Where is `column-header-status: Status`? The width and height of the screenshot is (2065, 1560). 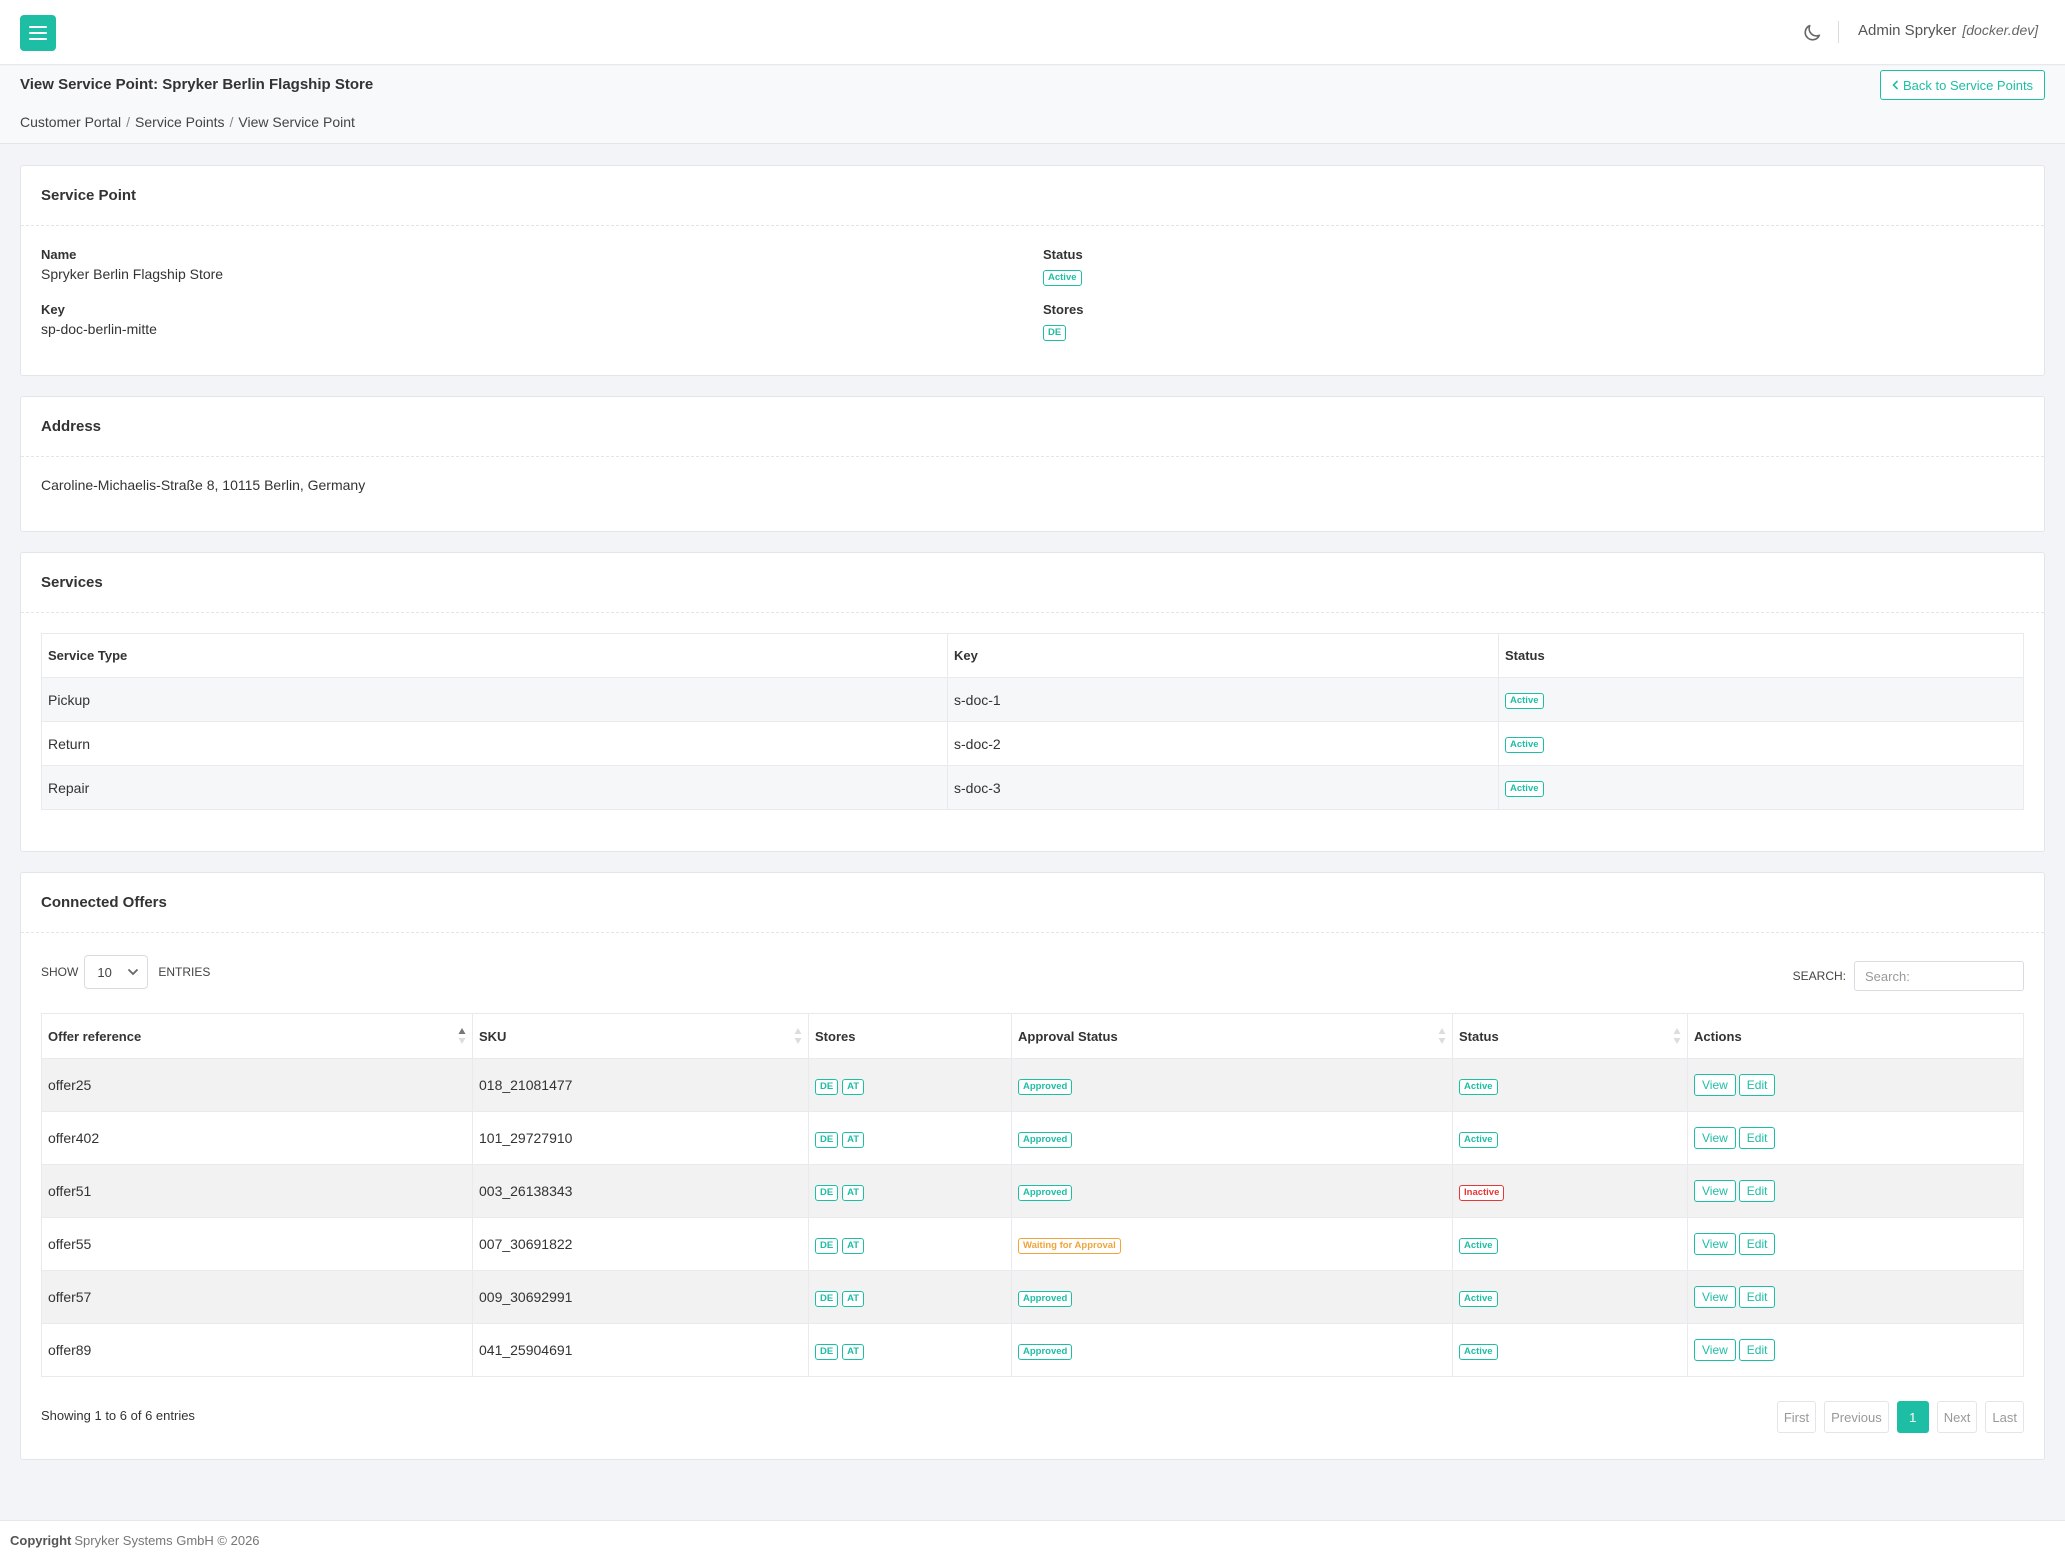
column-header-status: Status is located at coordinates (1570, 1036).